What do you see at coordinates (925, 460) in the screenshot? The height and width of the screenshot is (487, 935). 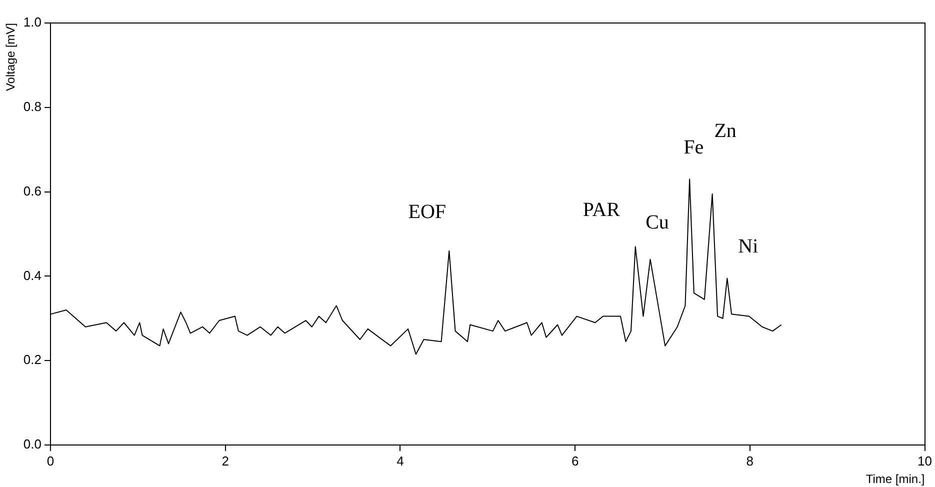 I see `x-tick-label: 10` at bounding box center [925, 460].